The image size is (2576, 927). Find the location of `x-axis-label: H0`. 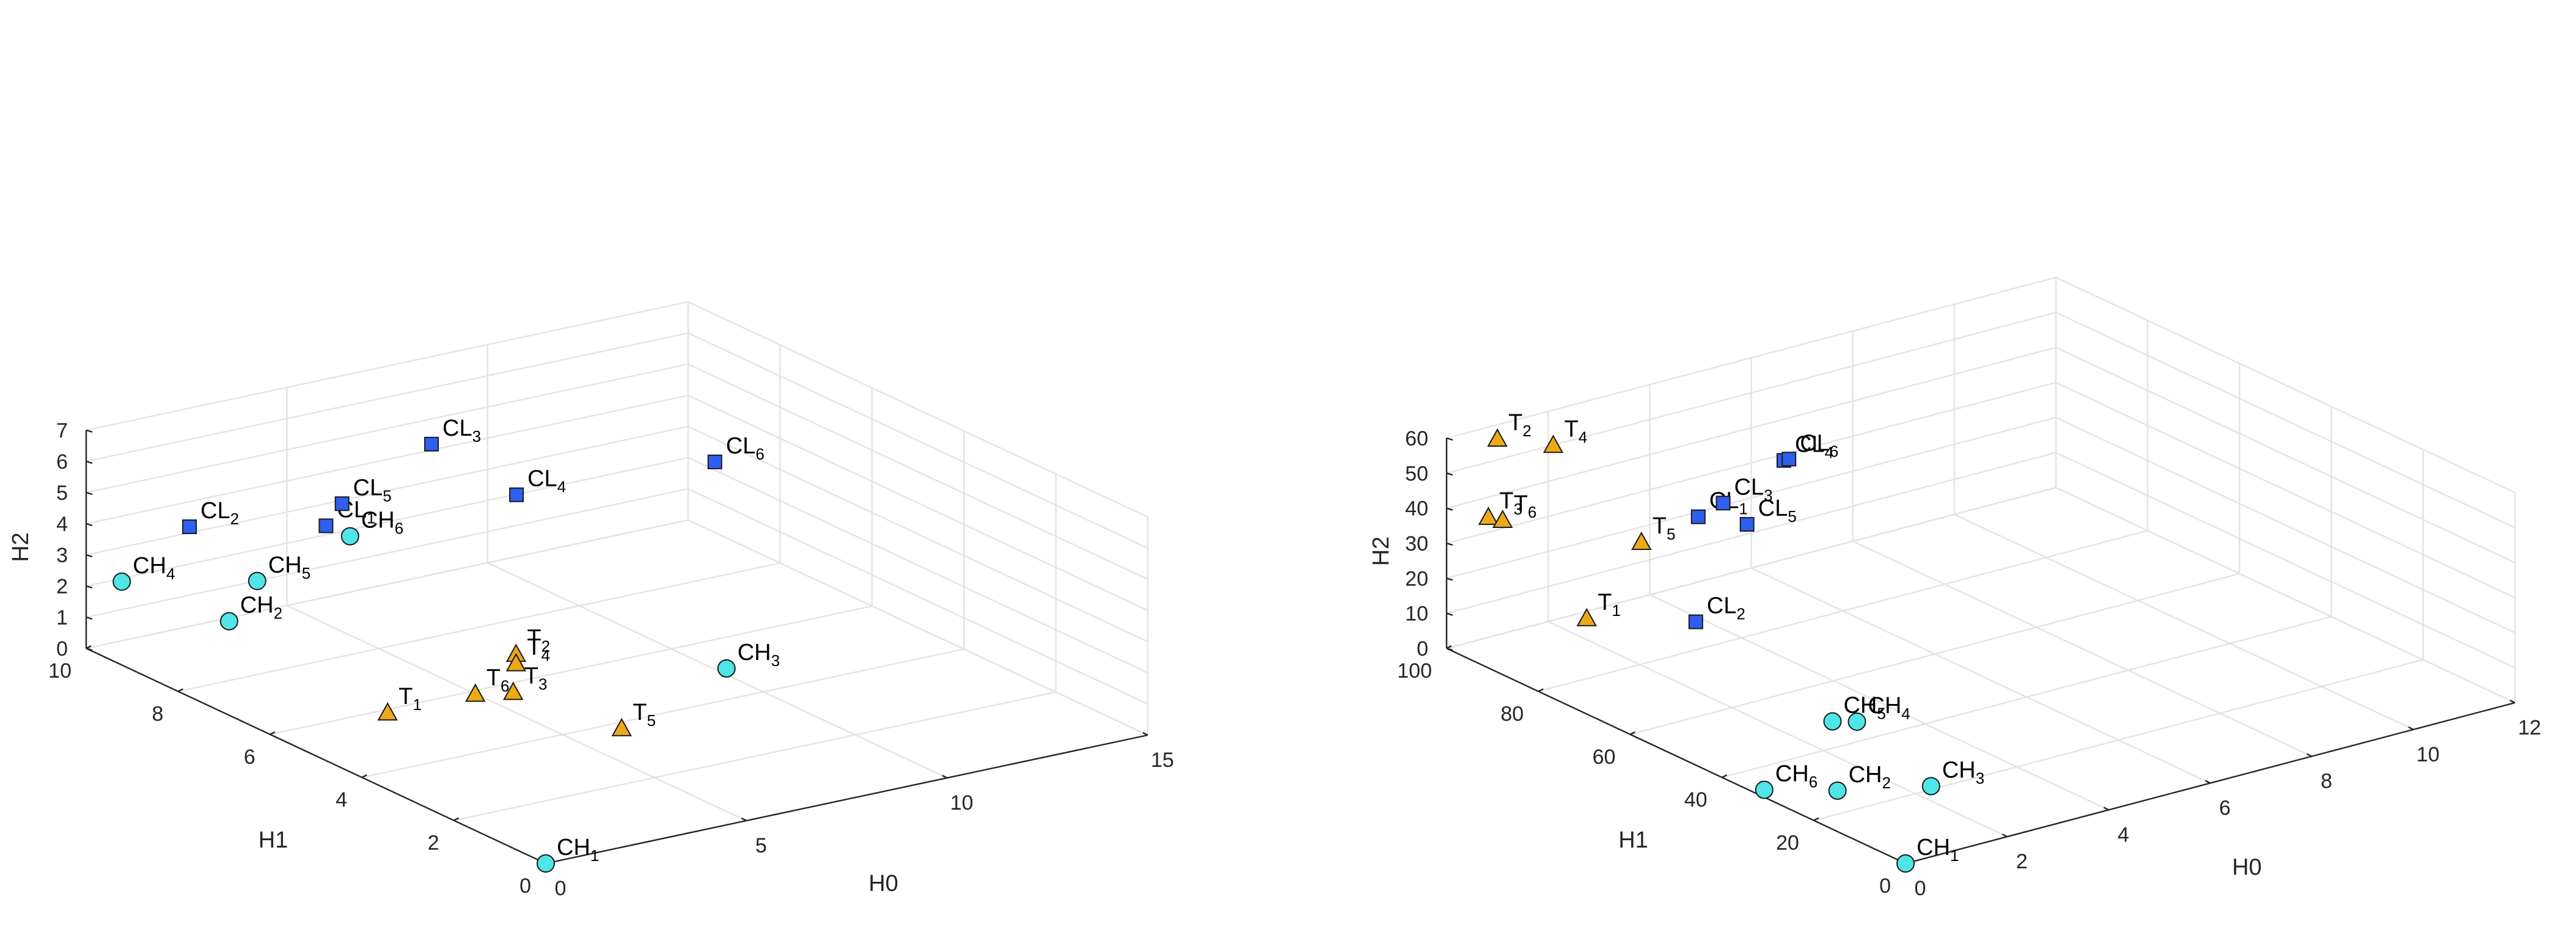

x-axis-label: H0 is located at coordinates (883, 883).